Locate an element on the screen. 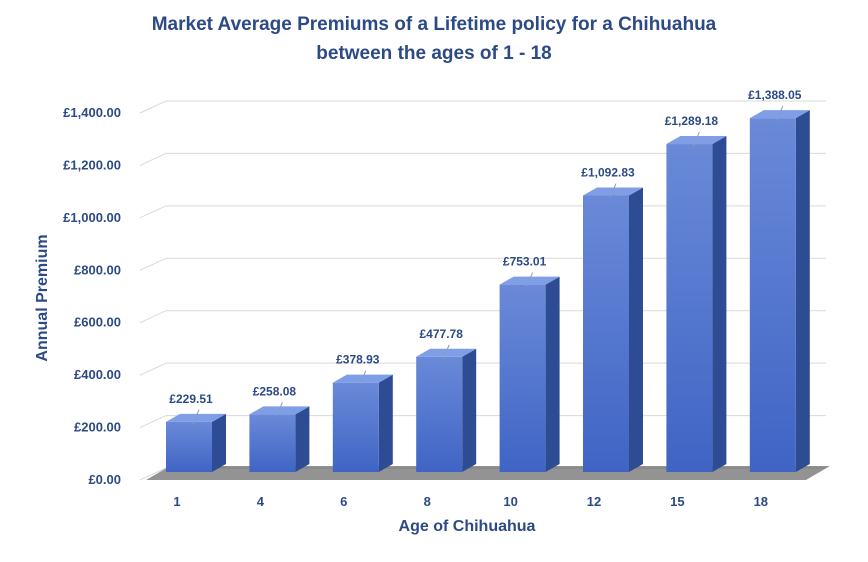  y-tick-label: £1,000.00 is located at coordinates (92, 217).